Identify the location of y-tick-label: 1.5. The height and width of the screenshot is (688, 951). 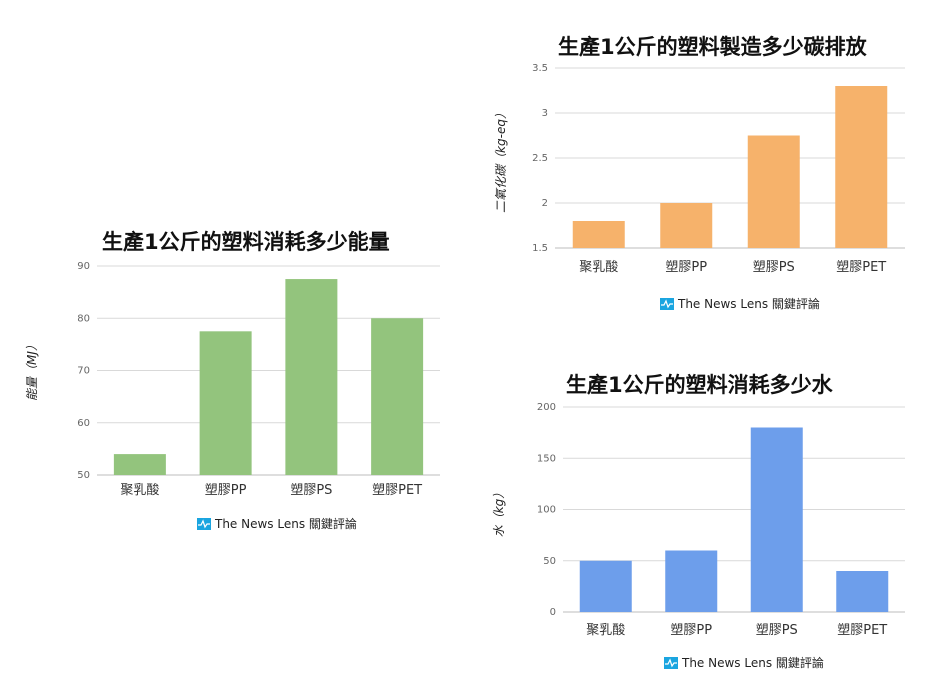
(540, 248).